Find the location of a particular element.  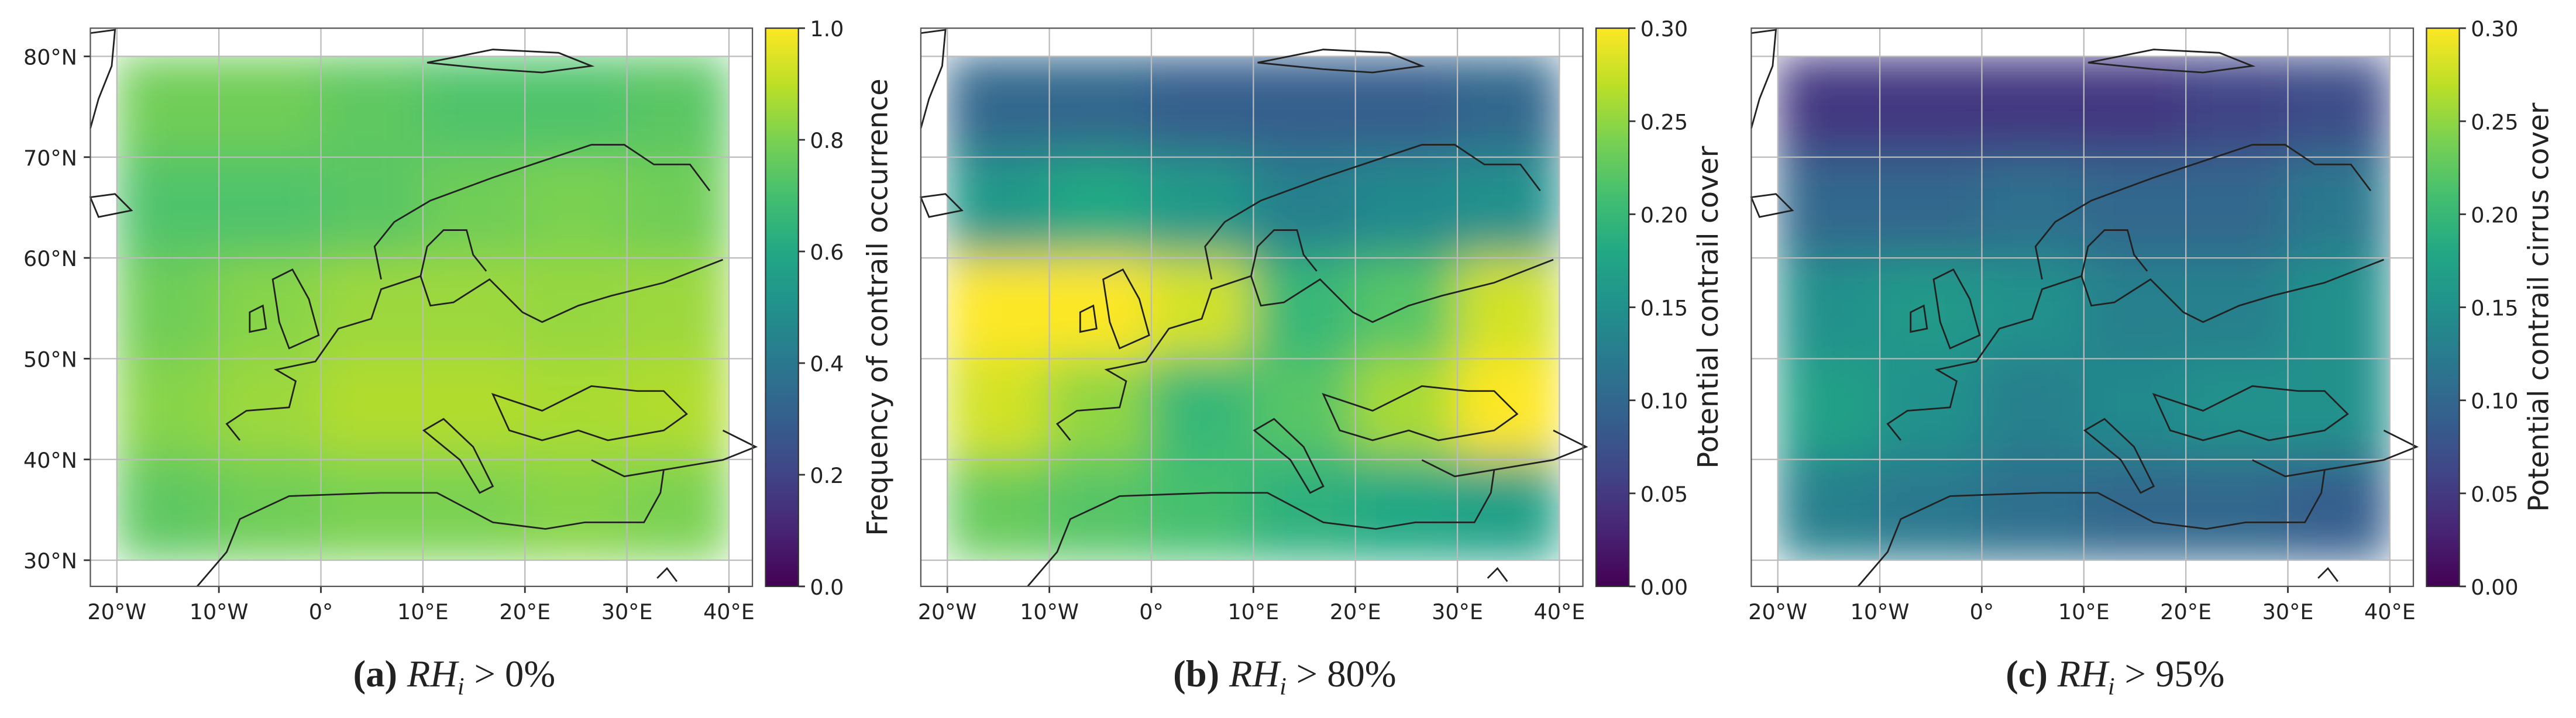

x-tick-label: 20°E is located at coordinates (2186, 611).